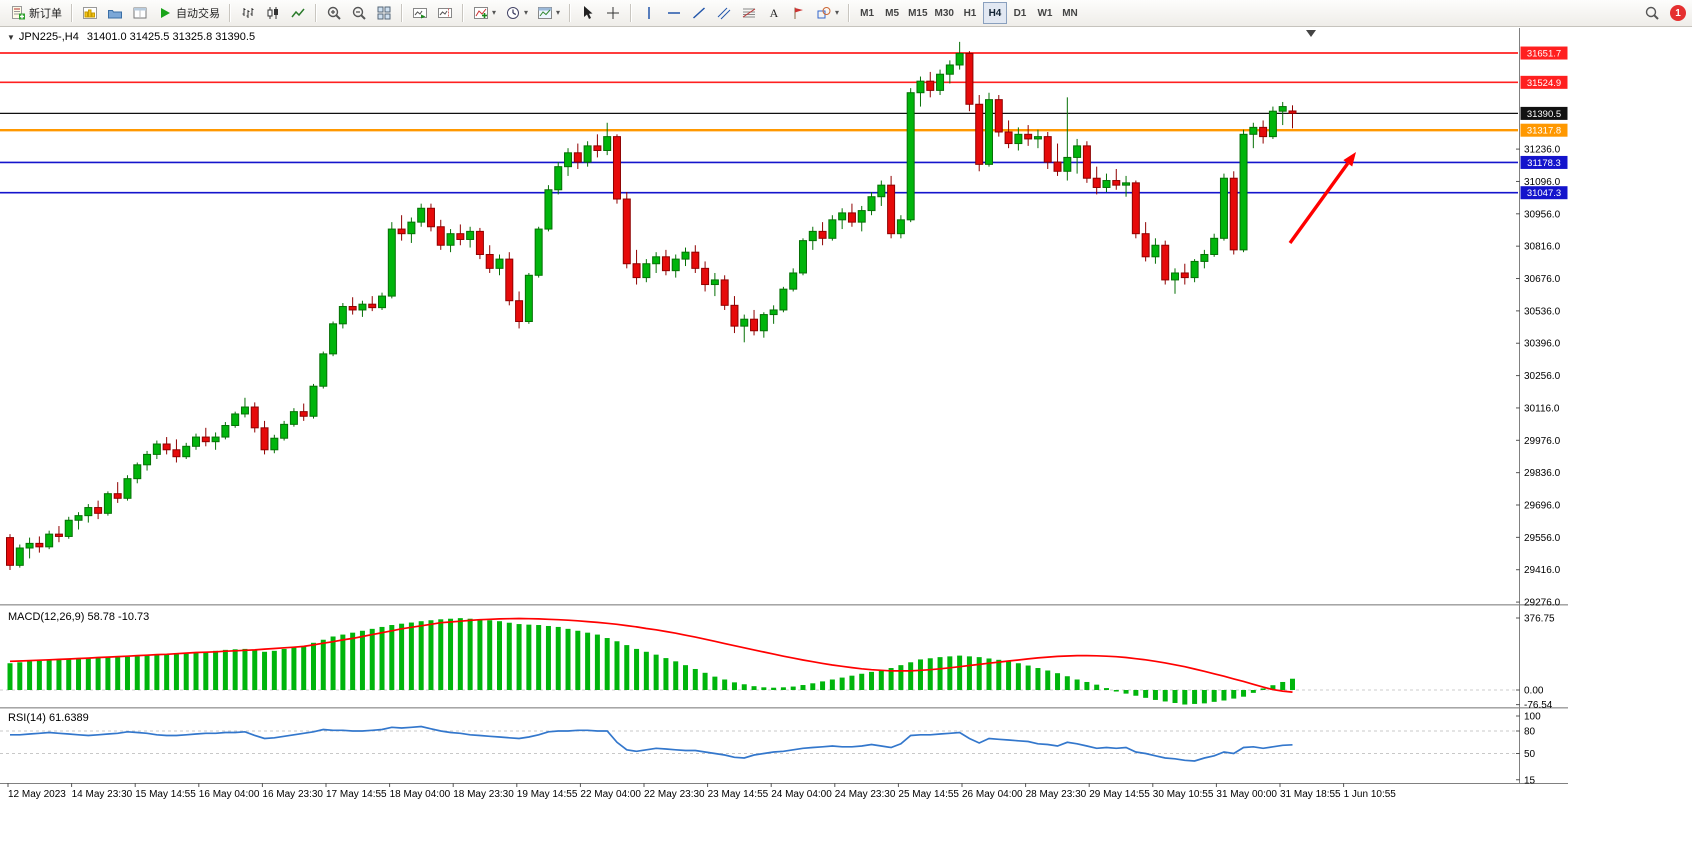  I want to click on timeframe-button-m30: M30, so click(944, 13).